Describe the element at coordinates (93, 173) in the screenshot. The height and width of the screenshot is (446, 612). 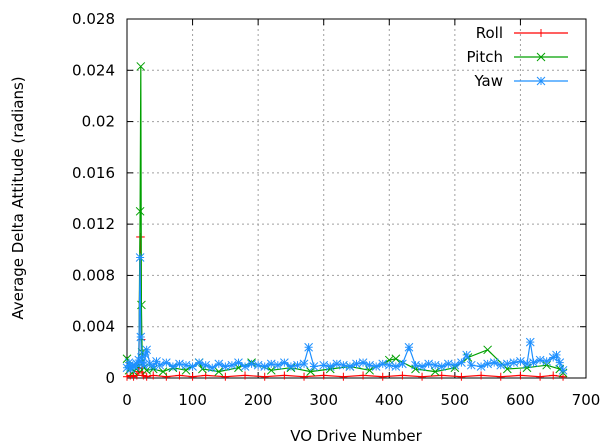
I see `y-tick-label: 0.016` at that location.